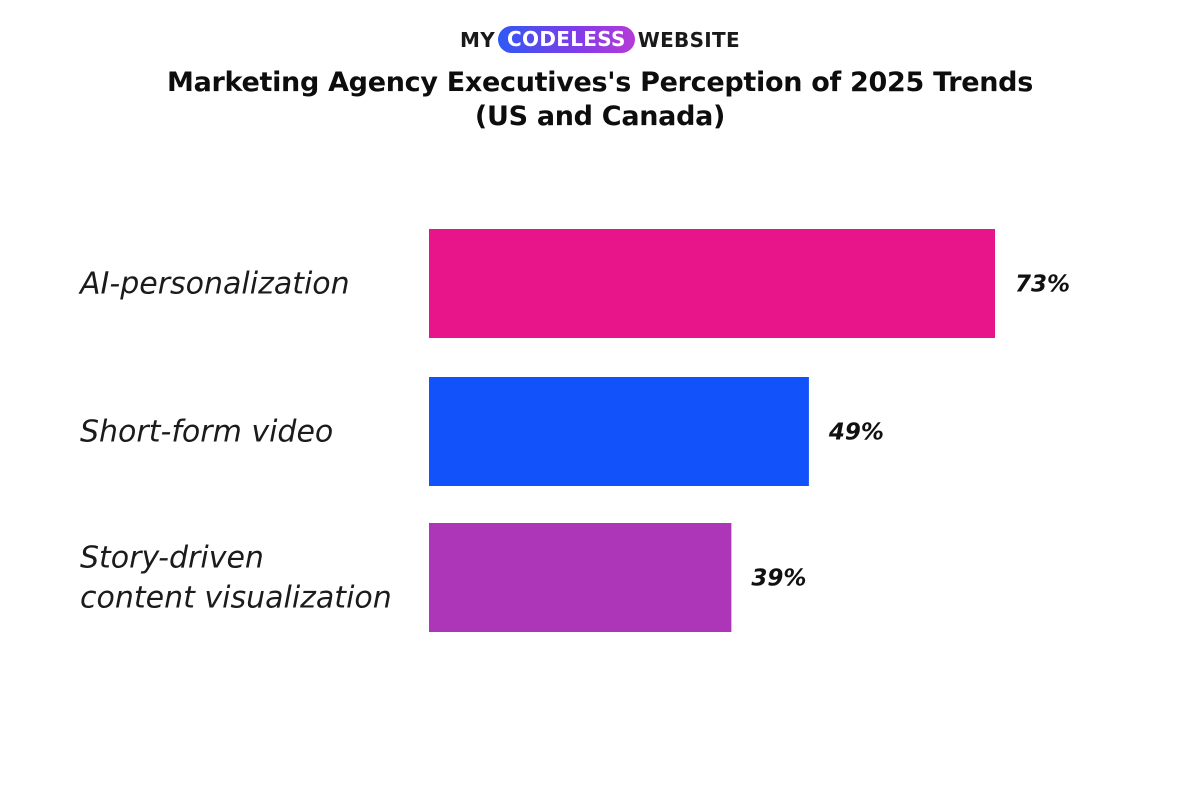 The width and height of the screenshot is (1200, 800). Describe the element at coordinates (600, 116) in the screenshot. I see `chart-subtitle: (US and Canada)` at that location.